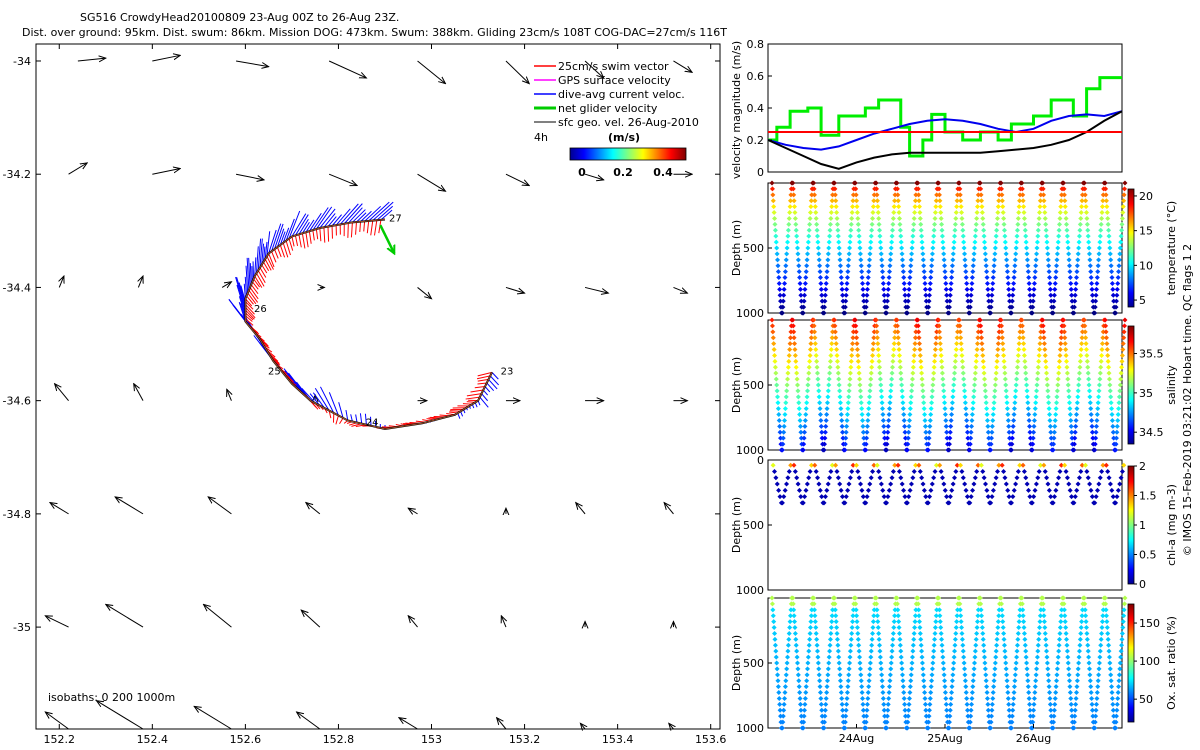  What do you see at coordinates (17, 287) in the screenshot?
I see `map-y-tick-label: -34.4` at bounding box center [17, 287].